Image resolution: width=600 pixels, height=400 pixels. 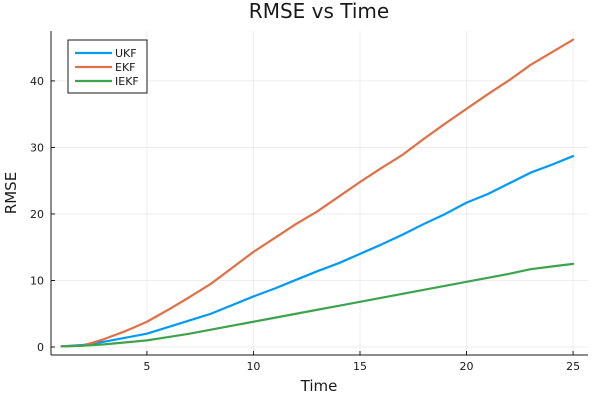 What do you see at coordinates (37, 81) in the screenshot?
I see `y-tick-label: 40` at bounding box center [37, 81].